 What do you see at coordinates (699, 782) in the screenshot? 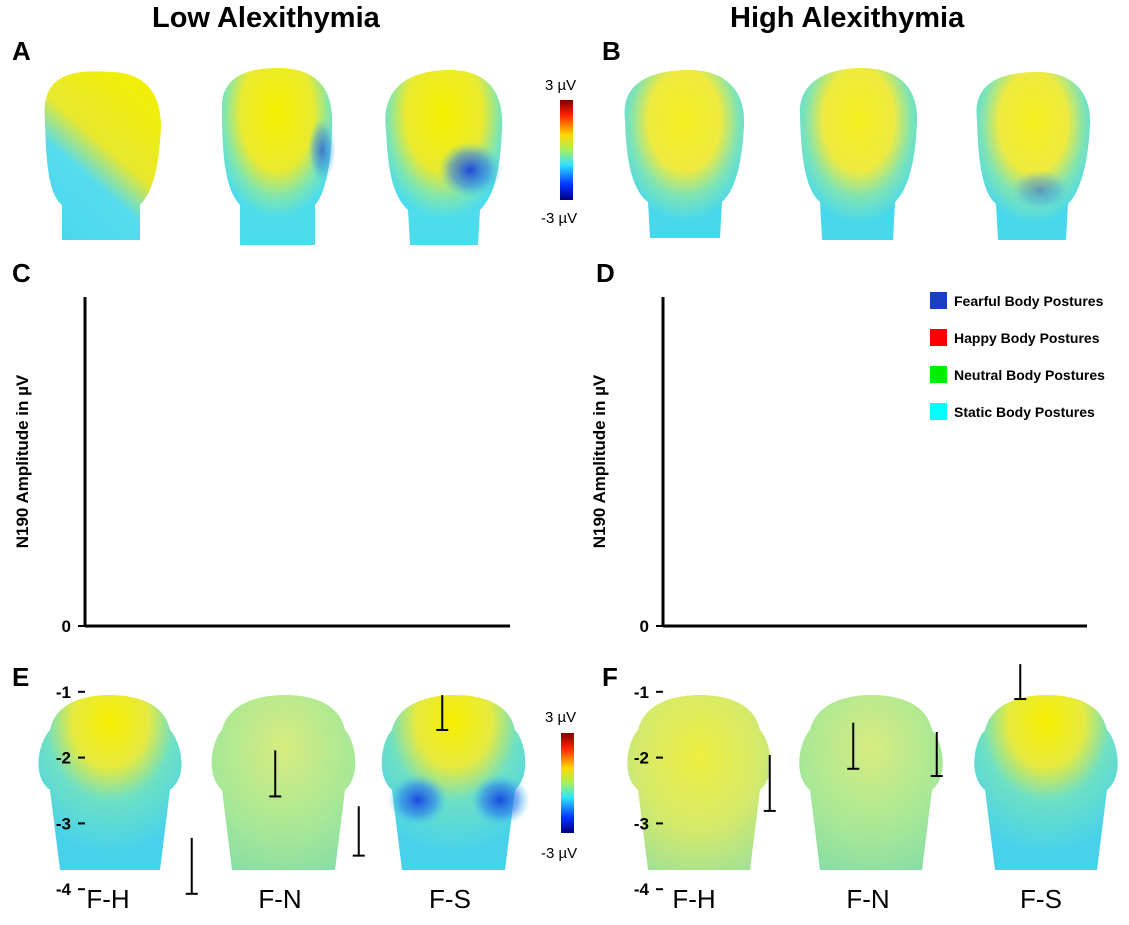
I see `topomap-high-f-h` at bounding box center [699, 782].